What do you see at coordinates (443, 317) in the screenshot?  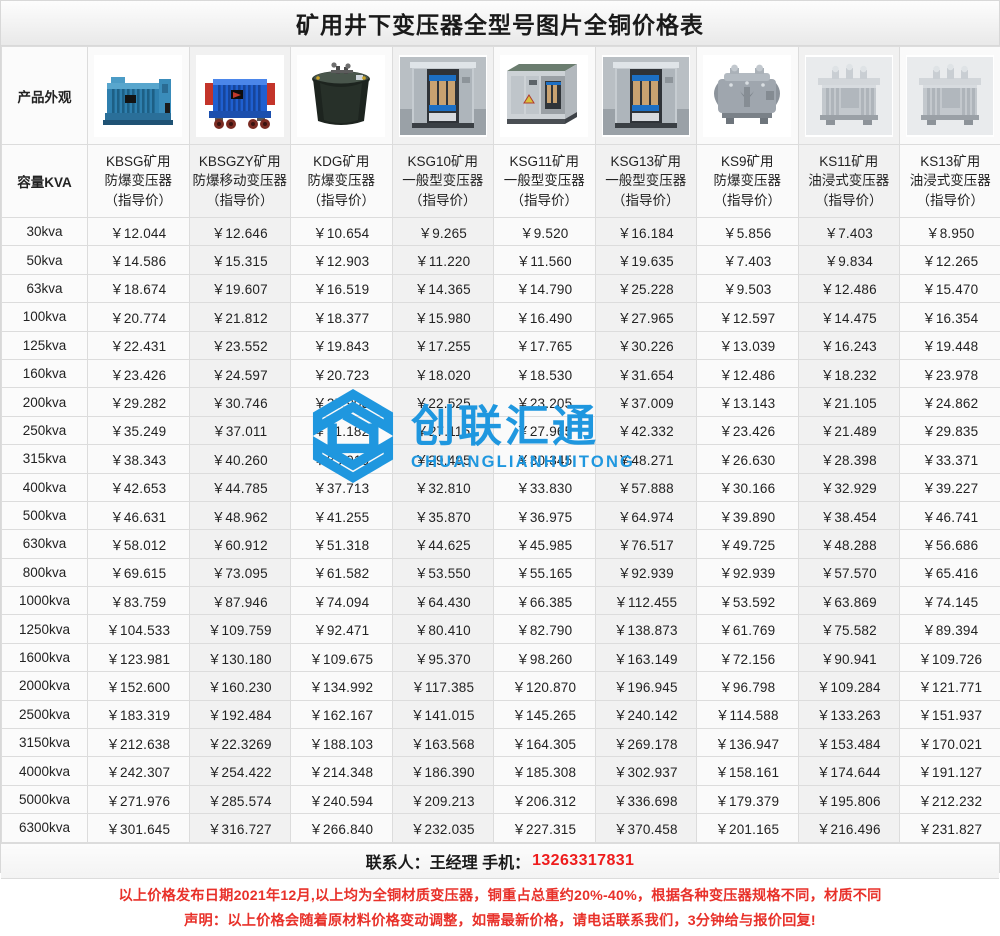 I see `price-cell: ￥15.980` at bounding box center [443, 317].